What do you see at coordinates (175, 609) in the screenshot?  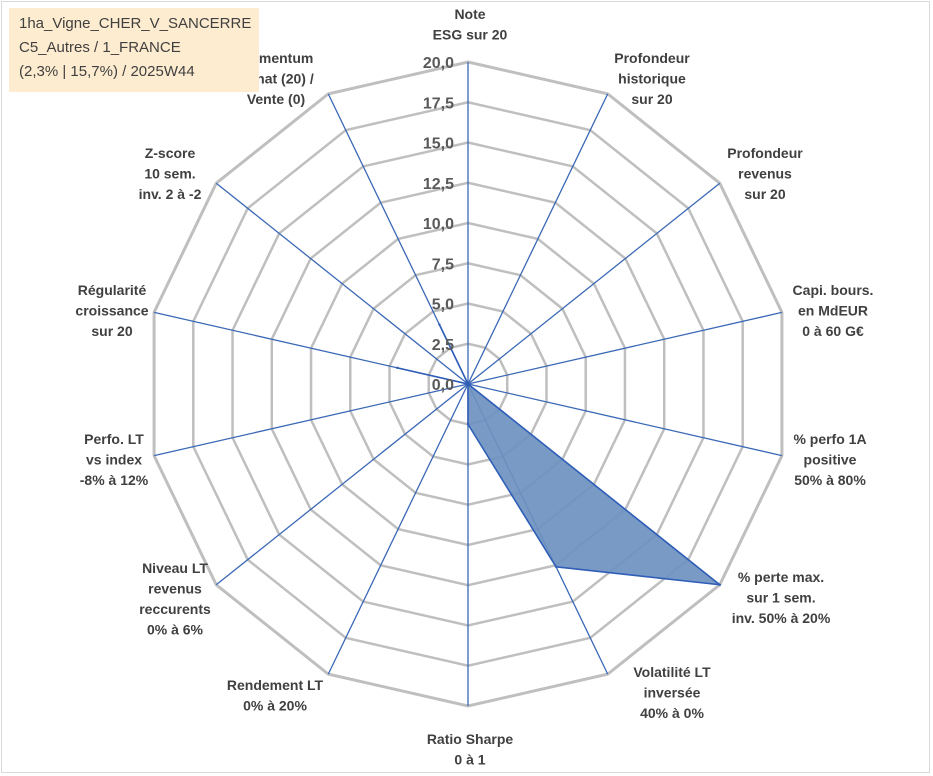 I see `axis-label-line: reccurents` at bounding box center [175, 609].